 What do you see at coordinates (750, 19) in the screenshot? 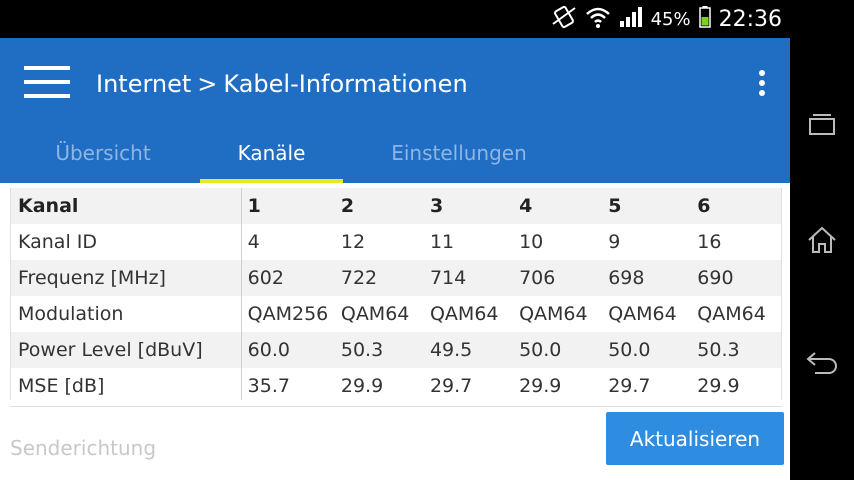
I see `clock: 22:36` at bounding box center [750, 19].